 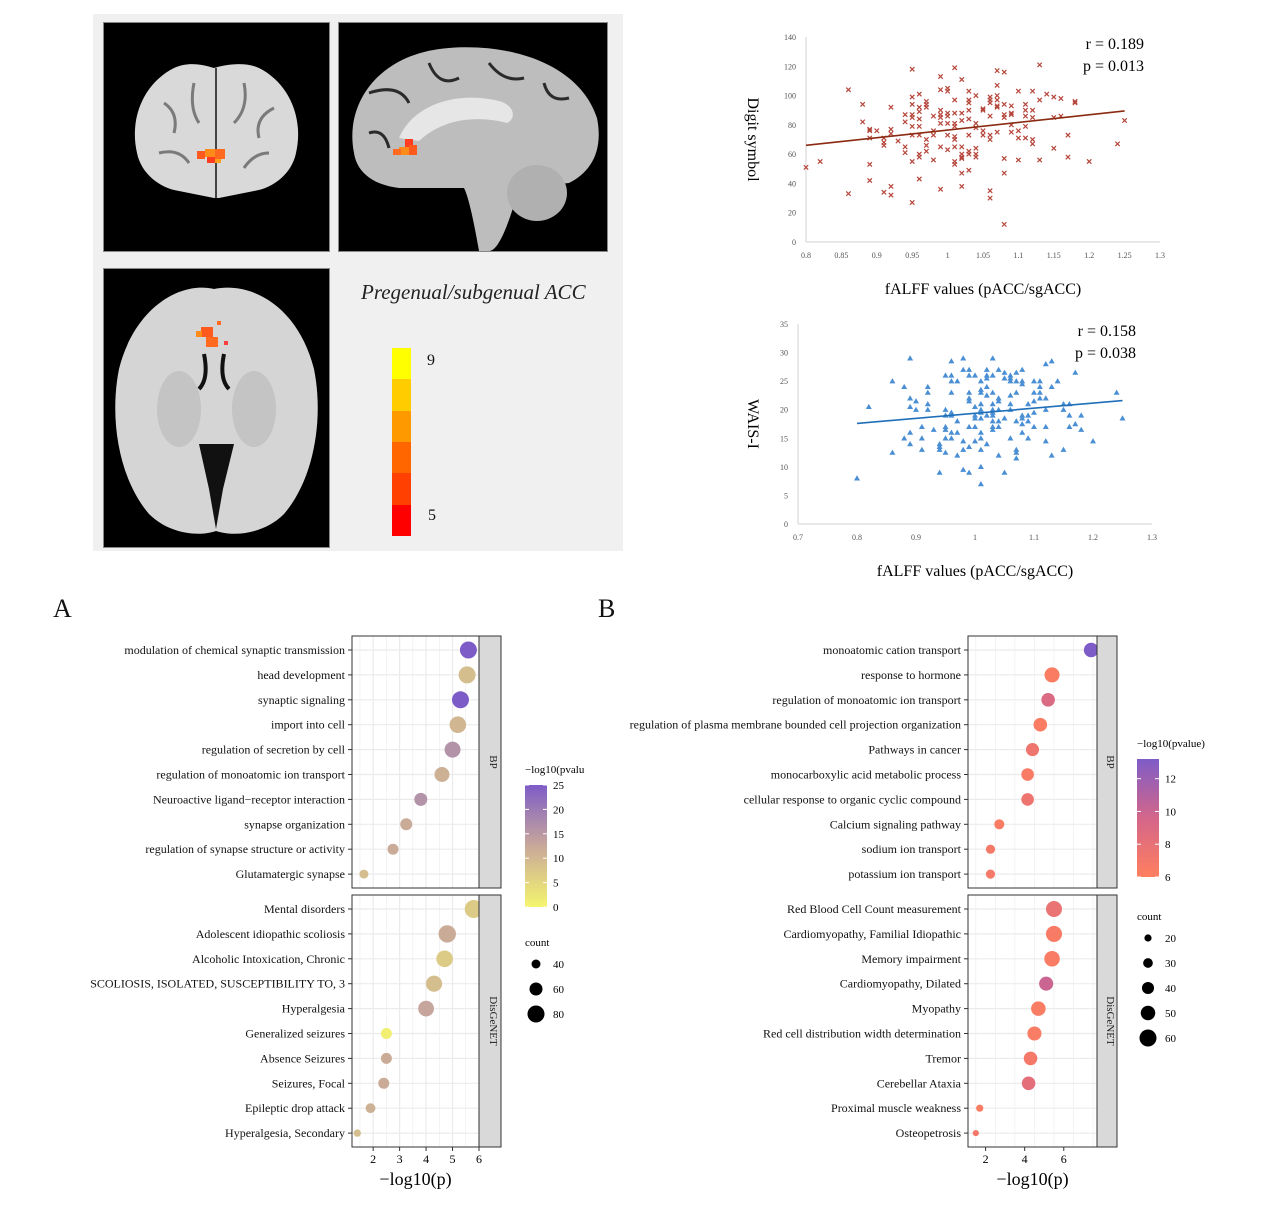 I want to click on y-tick-label: 0, so click(x=786, y=524).